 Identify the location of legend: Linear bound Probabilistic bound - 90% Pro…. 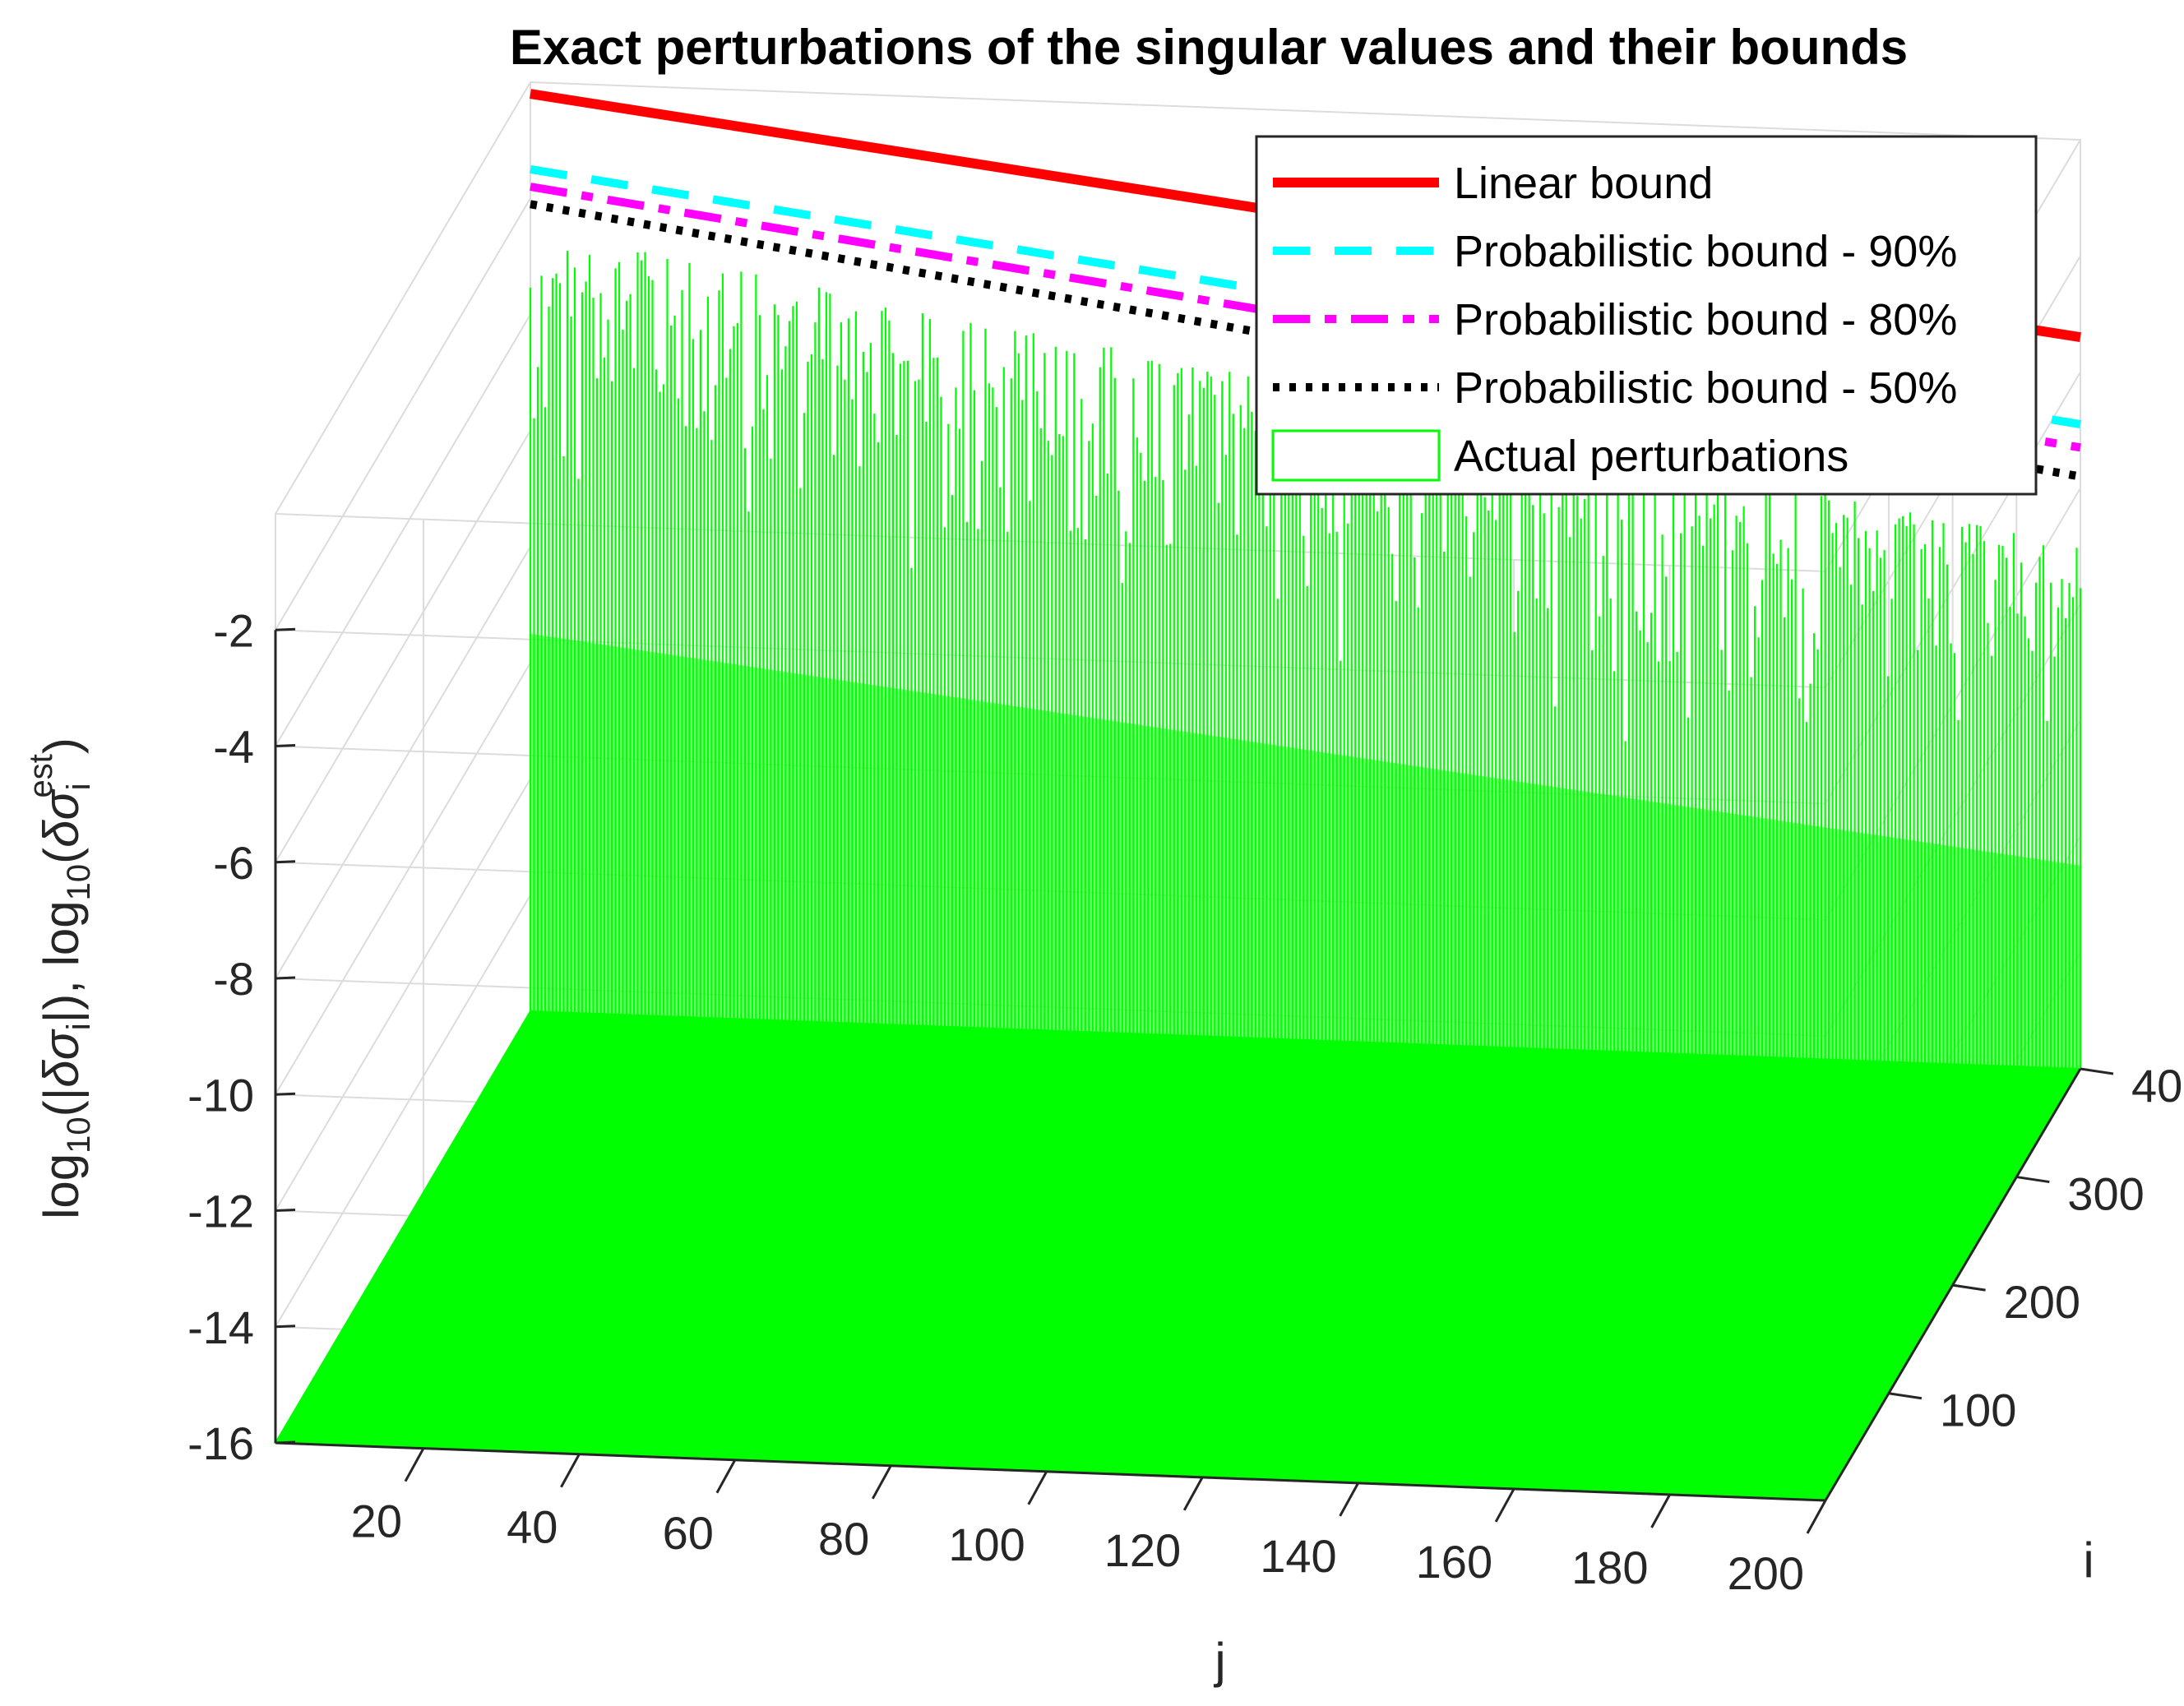
(1646, 316).